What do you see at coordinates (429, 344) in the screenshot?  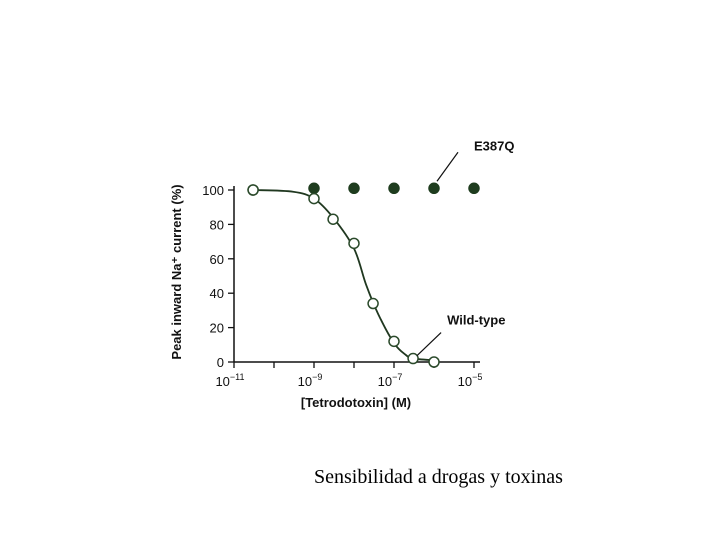 I see `wild-type-leader-line` at bounding box center [429, 344].